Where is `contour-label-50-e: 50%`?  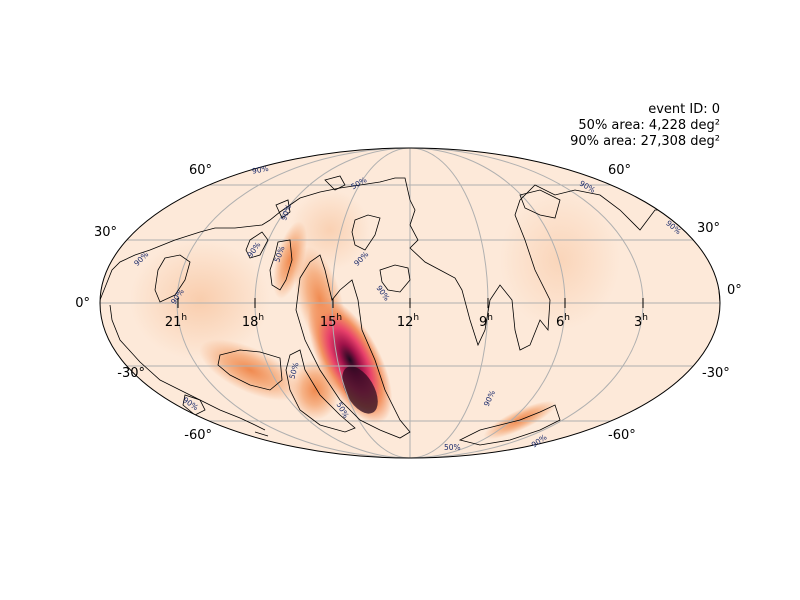
contour-label-50-e: 50% is located at coordinates (452, 447).